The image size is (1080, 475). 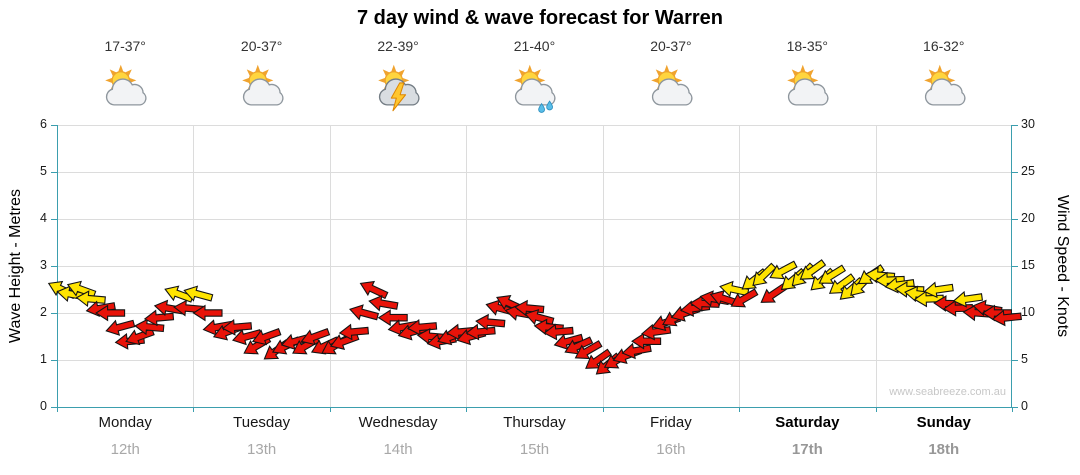 What do you see at coordinates (1028, 265) in the screenshot?
I see `right-tick-label: 15` at bounding box center [1028, 265].